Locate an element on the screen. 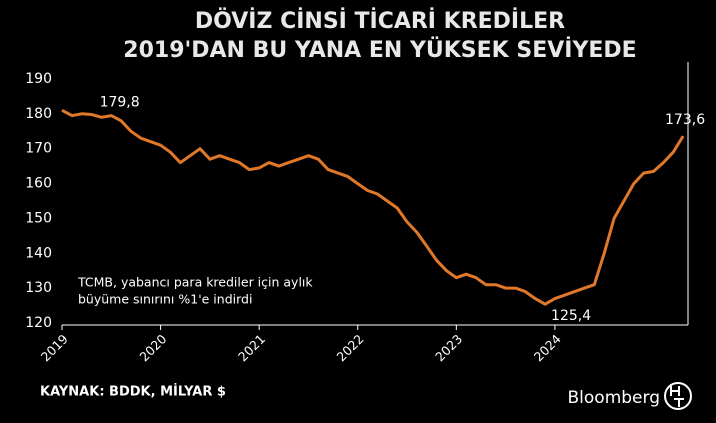 This screenshot has width=716, height=423. brand: Bloomberg is located at coordinates (614, 398).